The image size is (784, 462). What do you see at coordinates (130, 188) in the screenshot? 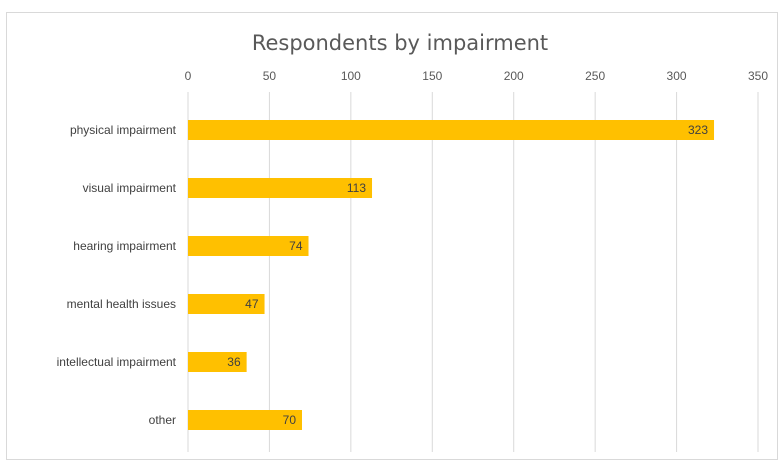
I see `category-label: visual impairment` at bounding box center [130, 188].